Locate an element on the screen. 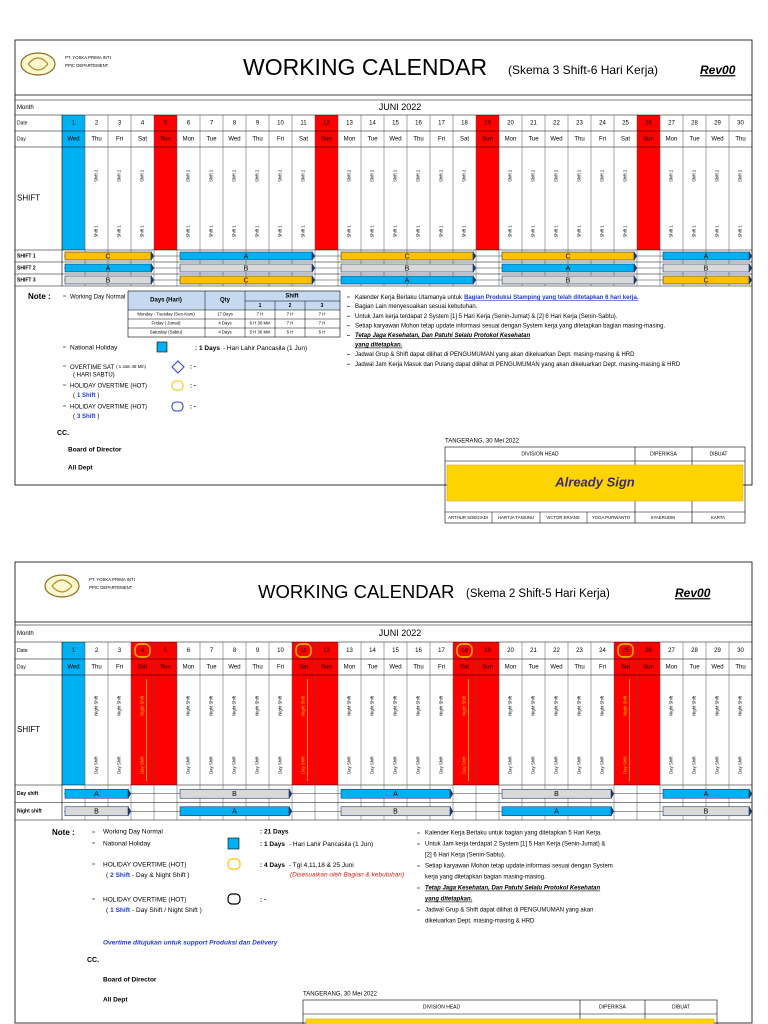  text-part: : 1 Days is located at coordinates (272, 844).